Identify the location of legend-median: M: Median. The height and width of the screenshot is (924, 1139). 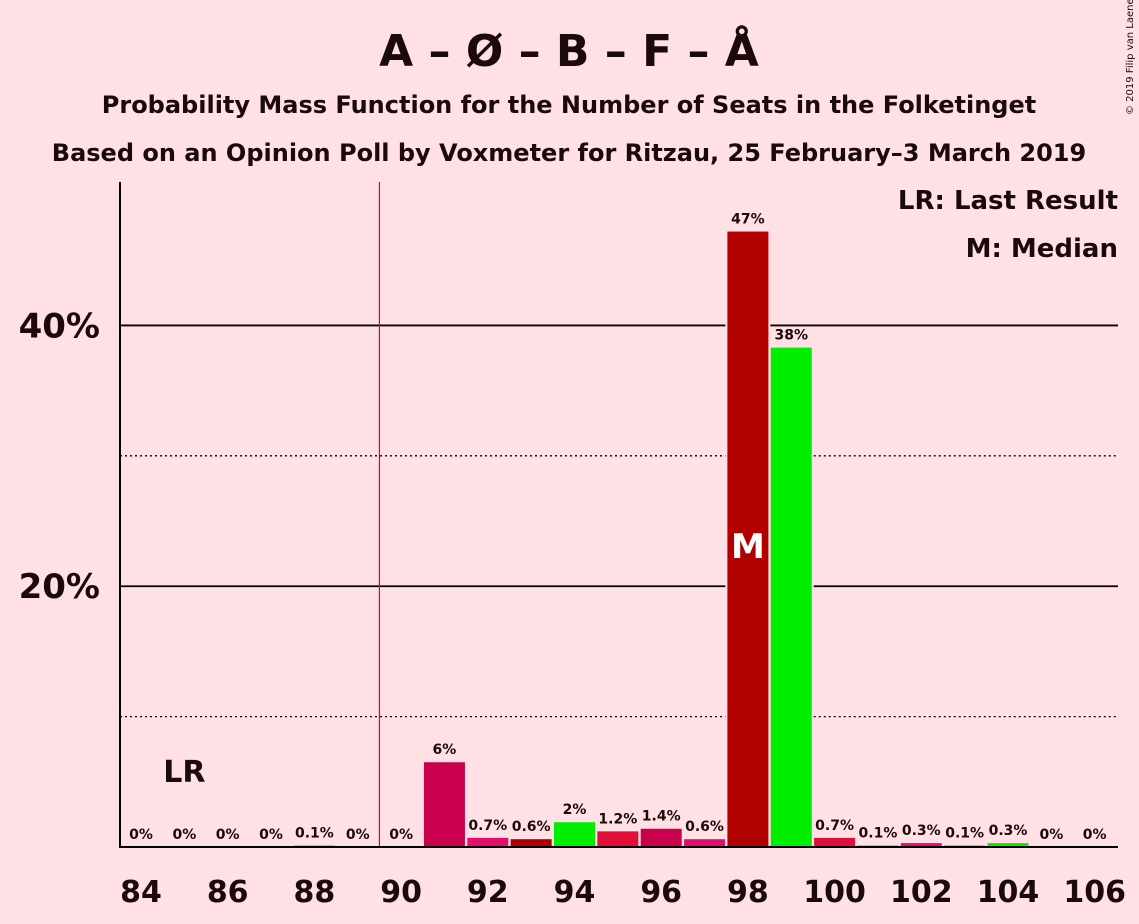
(1042, 249).